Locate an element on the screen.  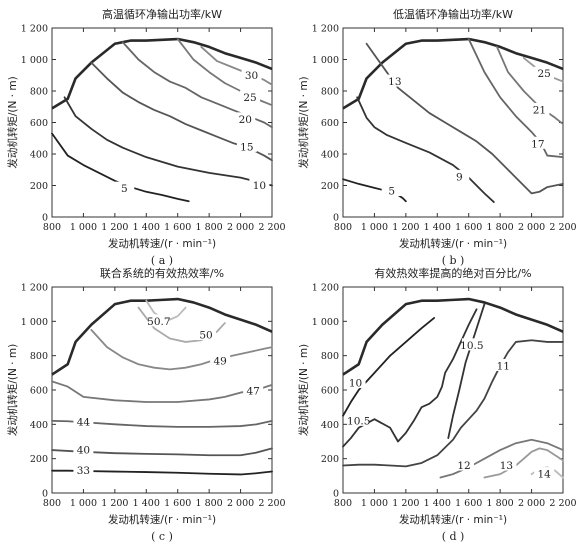
contour-label: 5 is located at coordinates (124, 189).